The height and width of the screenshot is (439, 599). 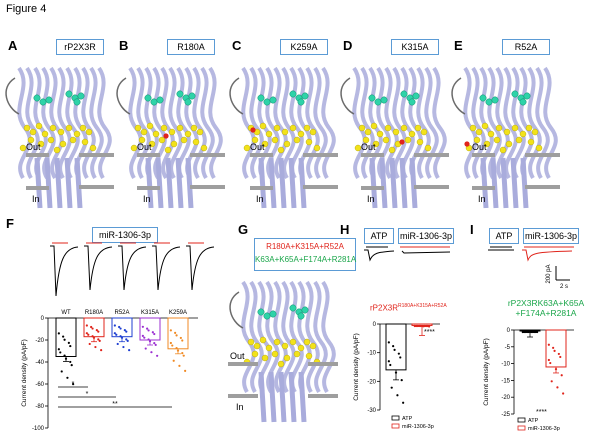 What do you see at coordinates (243, 229) in the screenshot?
I see `panel-label-g: G` at bounding box center [243, 229].